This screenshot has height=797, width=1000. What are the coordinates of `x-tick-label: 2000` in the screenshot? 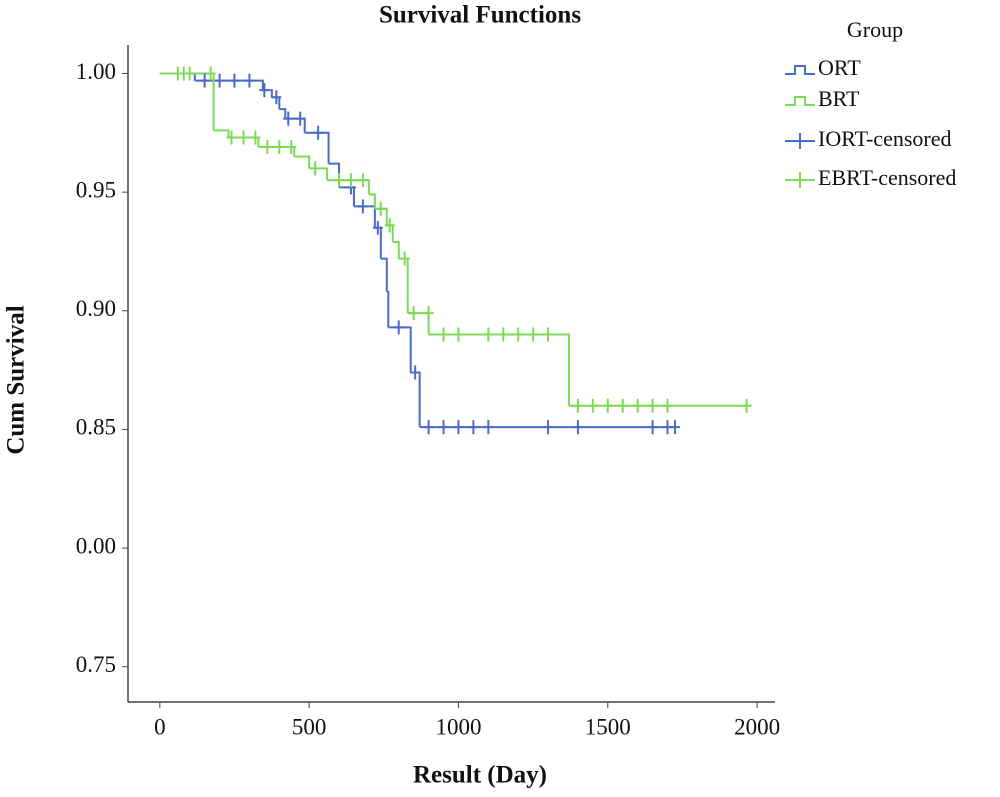 It's located at (757, 726).